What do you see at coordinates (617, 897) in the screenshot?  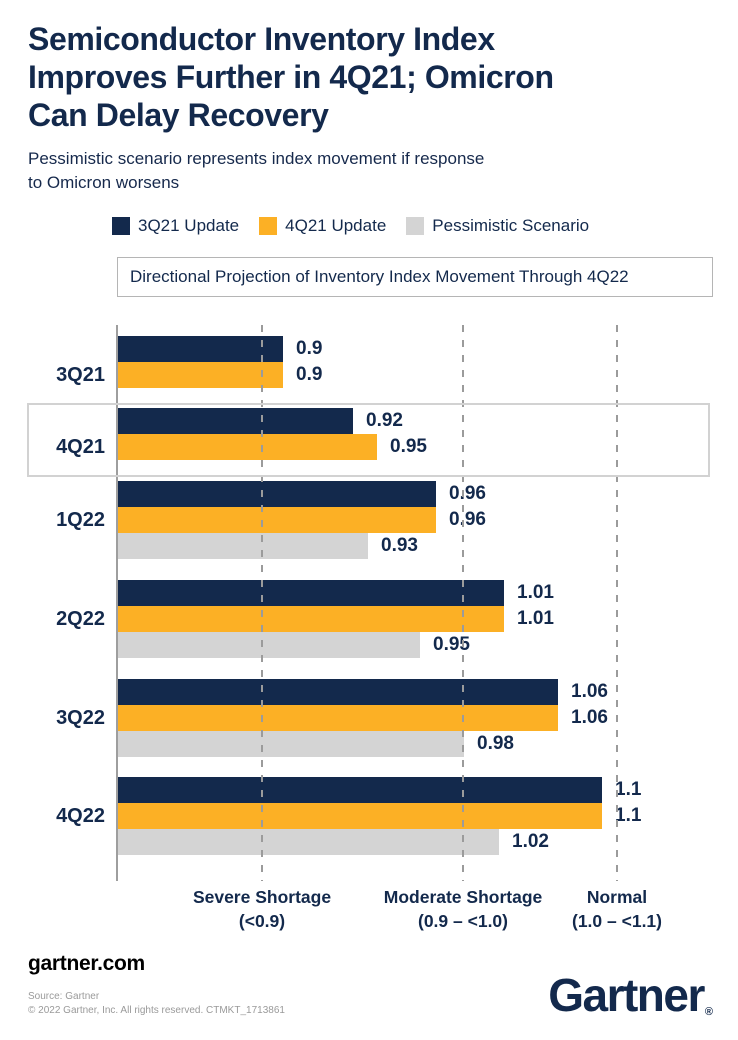 I see `zone-label-text: Normal` at bounding box center [617, 897].